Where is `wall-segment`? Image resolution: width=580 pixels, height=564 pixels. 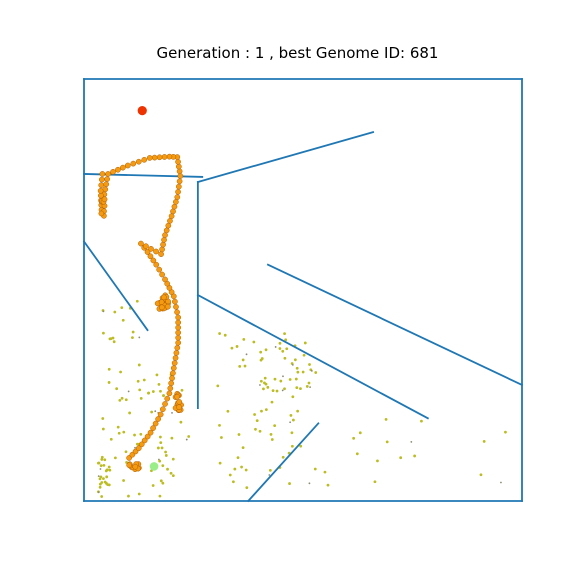 wall-segment is located at coordinates (313, 356).